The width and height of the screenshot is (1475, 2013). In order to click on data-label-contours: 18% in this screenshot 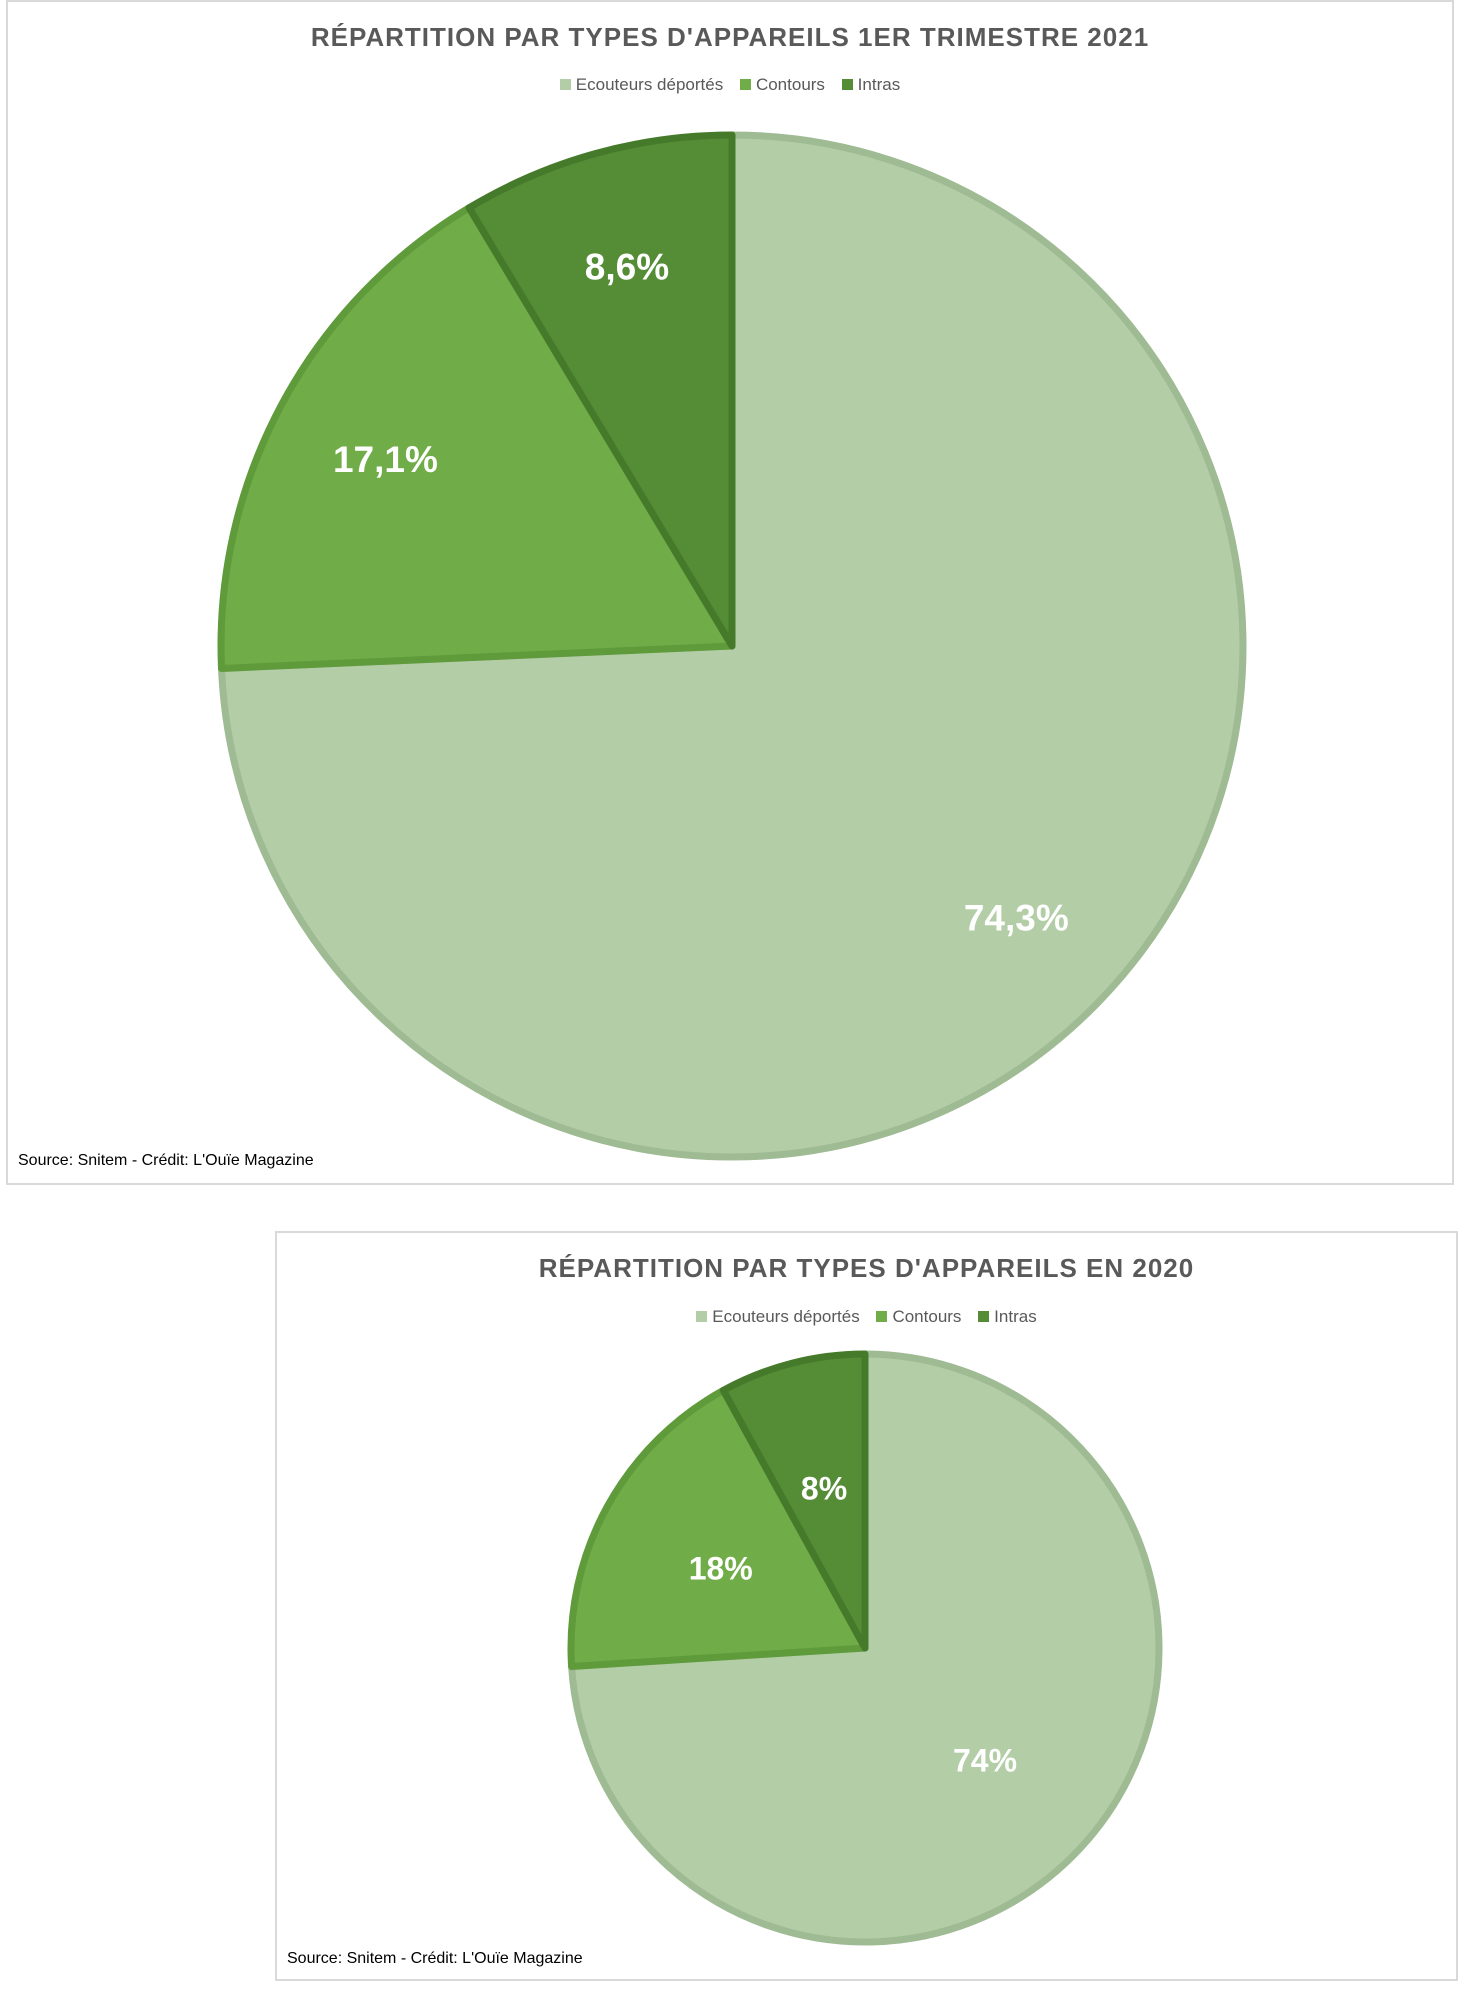, I will do `click(721, 1569)`.